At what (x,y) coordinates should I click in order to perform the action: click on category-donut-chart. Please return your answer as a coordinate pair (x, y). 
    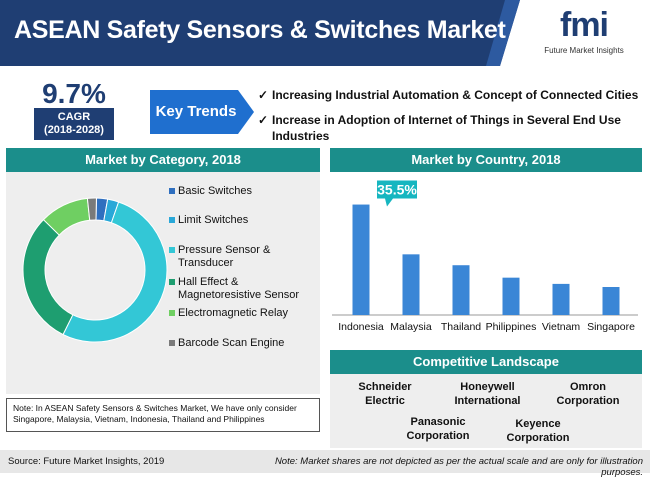
    Looking at the image, I should click on (95, 270).